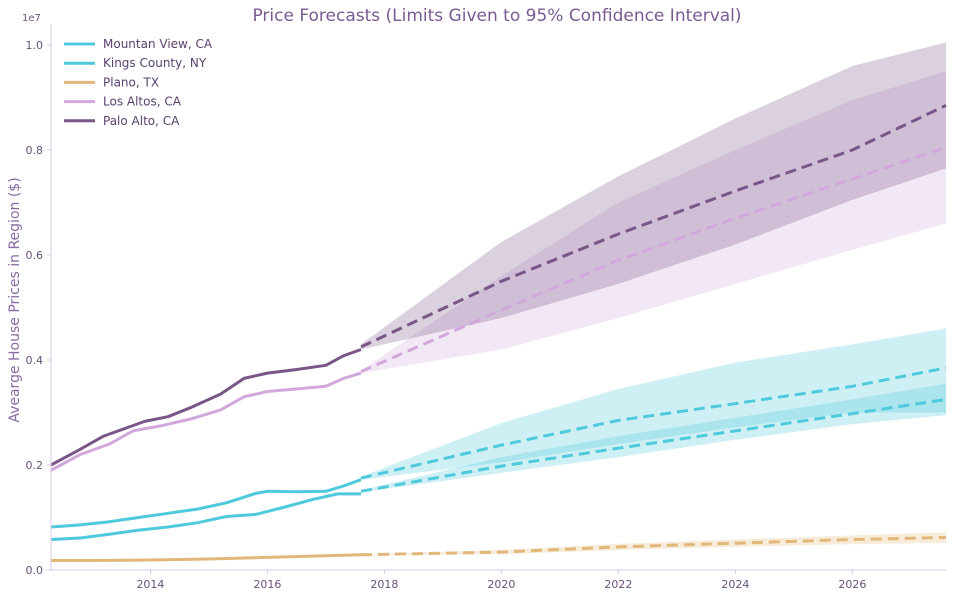 The width and height of the screenshot is (957, 596). Describe the element at coordinates (653, 445) in the screenshot. I see `kings-county-ny-forecast-line` at that location.